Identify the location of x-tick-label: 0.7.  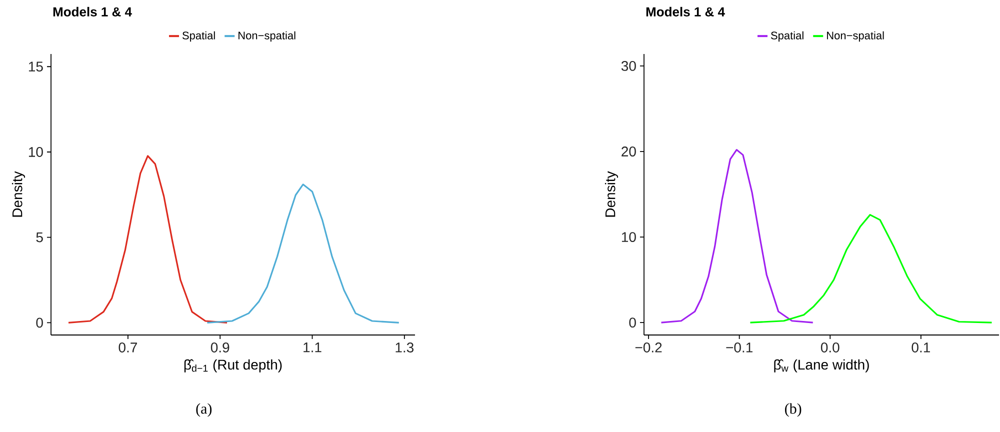
(127, 347).